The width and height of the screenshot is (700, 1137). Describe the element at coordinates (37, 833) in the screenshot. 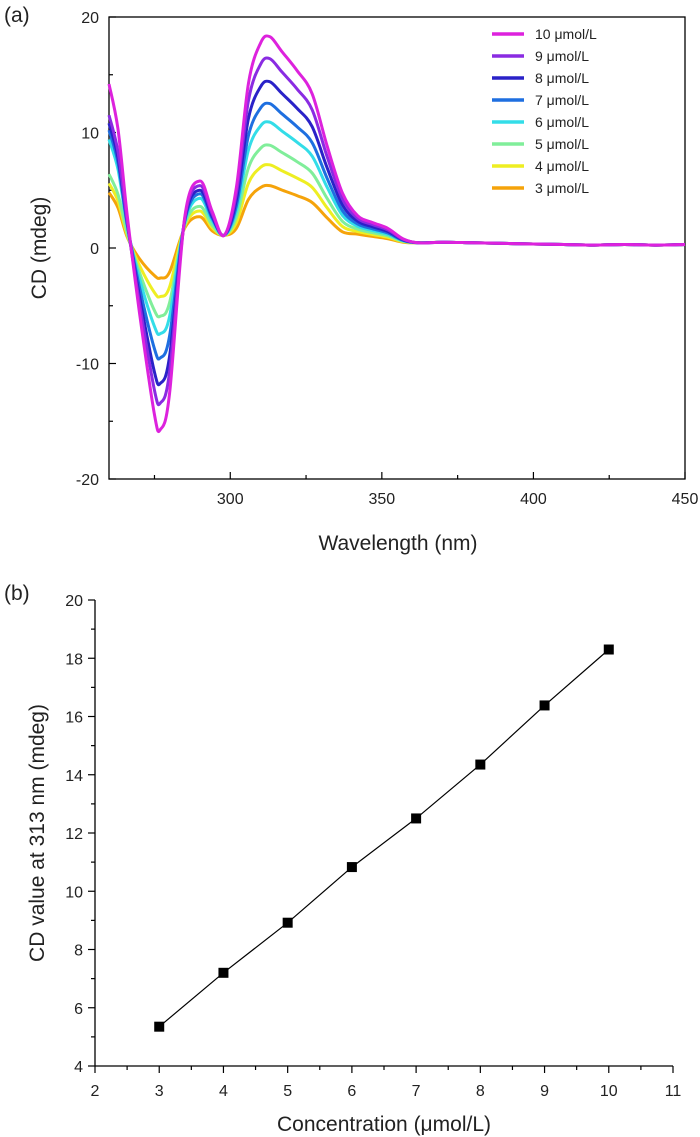

I see `panel-b-y-axis-title: CD value at 313 nm (mdeg)` at that location.